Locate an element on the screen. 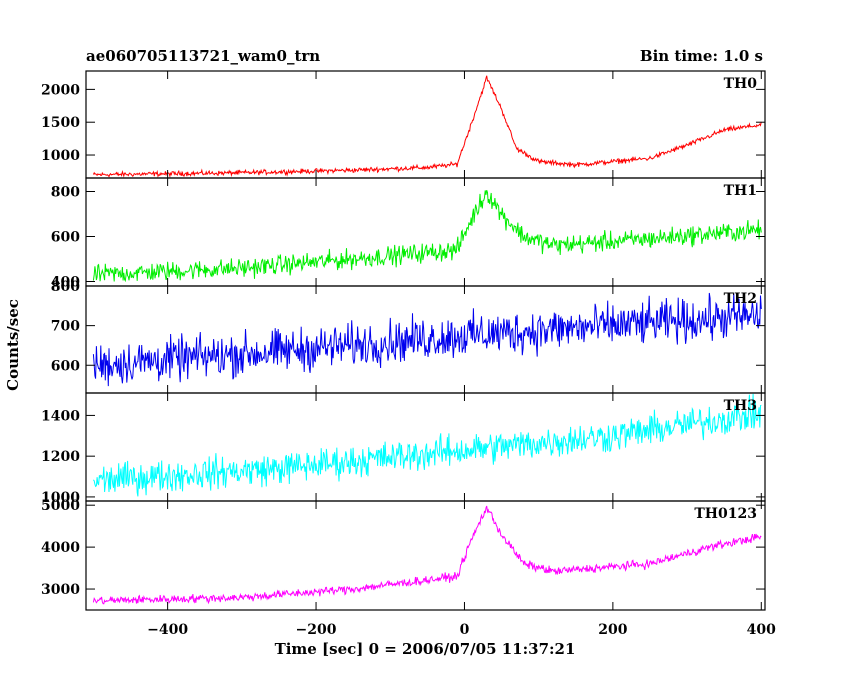 Image resolution: width=850 pixels, height=680 pixels. series-line-th0 is located at coordinates (427, 126).